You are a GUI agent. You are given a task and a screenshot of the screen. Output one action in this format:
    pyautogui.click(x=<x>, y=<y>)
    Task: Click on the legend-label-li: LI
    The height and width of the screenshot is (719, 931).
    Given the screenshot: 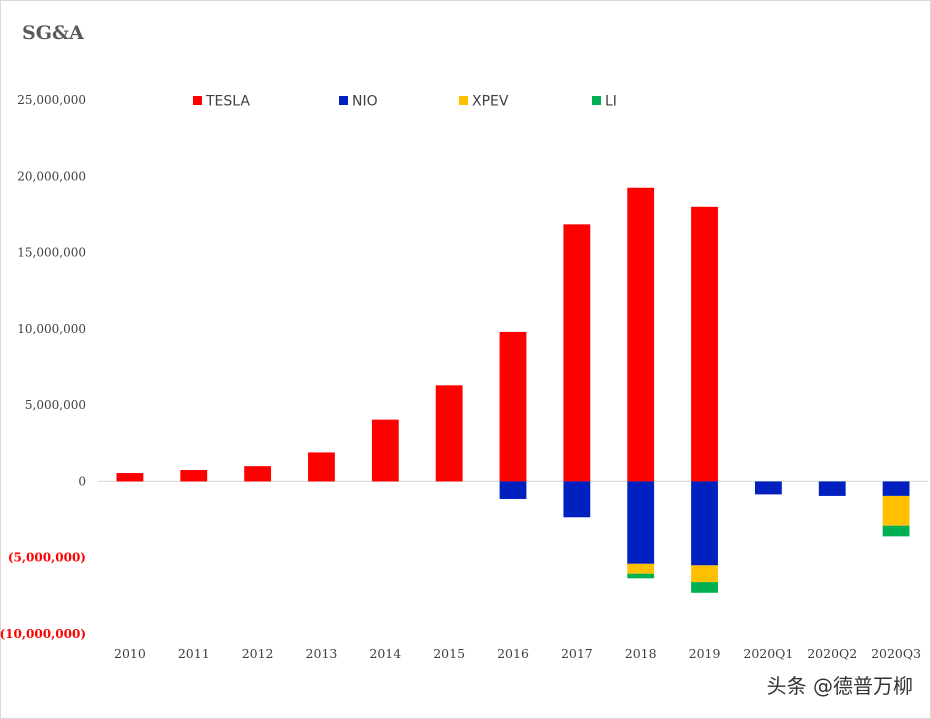 What is the action you would take?
    pyautogui.click(x=611, y=102)
    